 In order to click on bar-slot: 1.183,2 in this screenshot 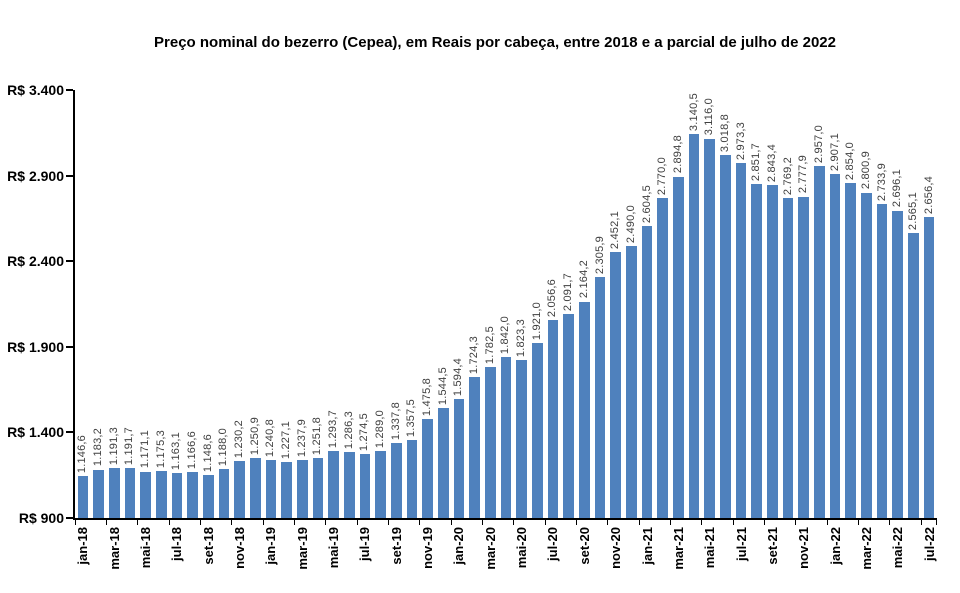, I will do `click(99, 304)`.